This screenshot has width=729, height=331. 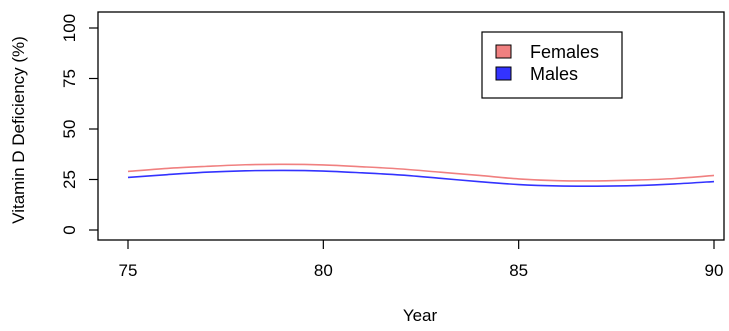 What do you see at coordinates (503, 73) in the screenshot?
I see `legend-swatch-males` at bounding box center [503, 73].